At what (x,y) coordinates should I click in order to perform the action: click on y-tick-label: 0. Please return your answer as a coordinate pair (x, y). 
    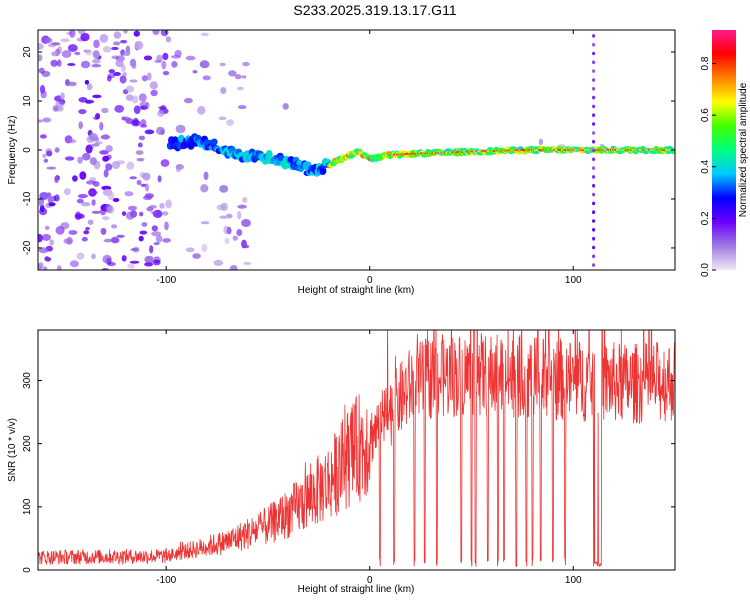
    Looking at the image, I should click on (27, 570).